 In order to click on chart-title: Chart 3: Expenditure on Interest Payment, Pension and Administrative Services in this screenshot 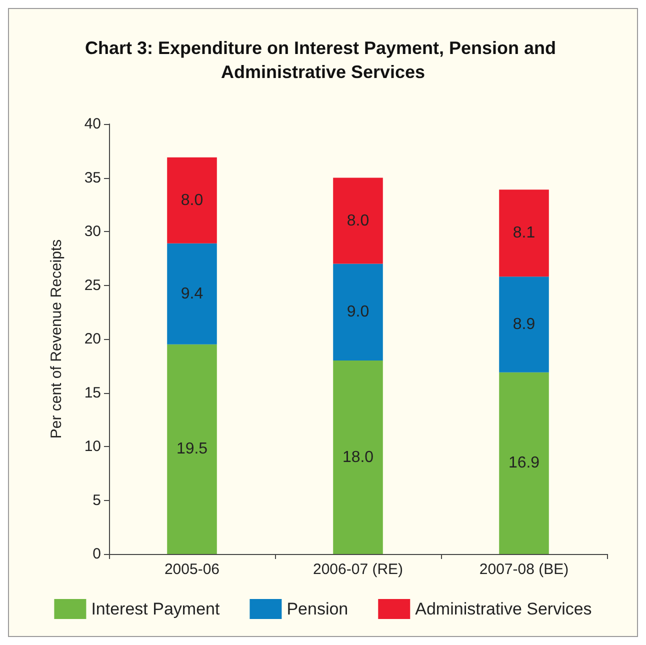, I will do `click(323, 60)`.